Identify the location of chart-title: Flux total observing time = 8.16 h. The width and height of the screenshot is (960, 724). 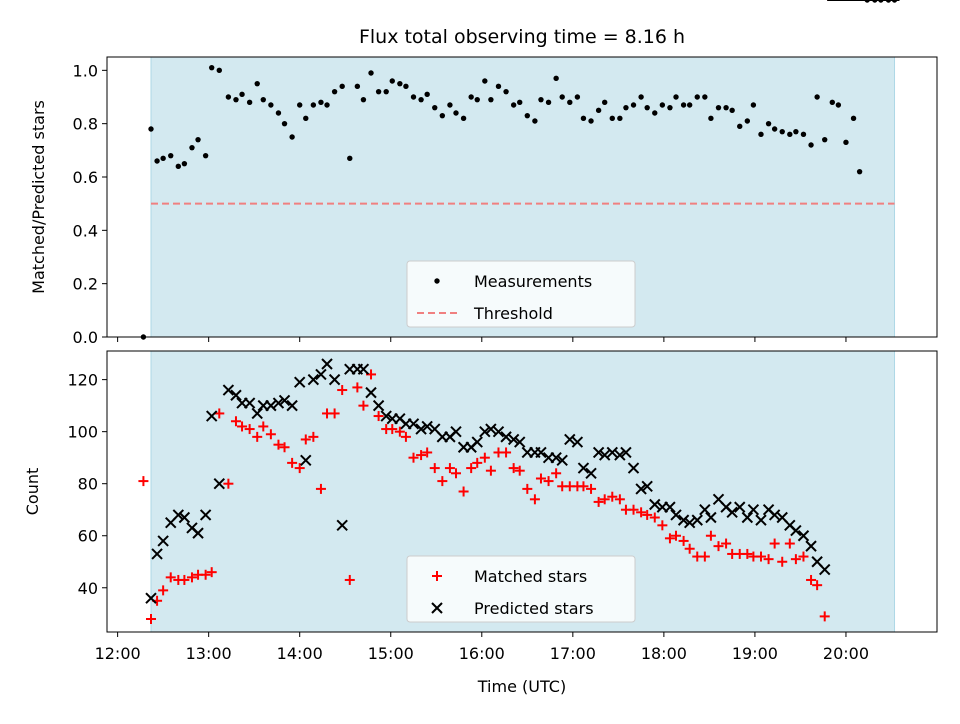
(522, 37).